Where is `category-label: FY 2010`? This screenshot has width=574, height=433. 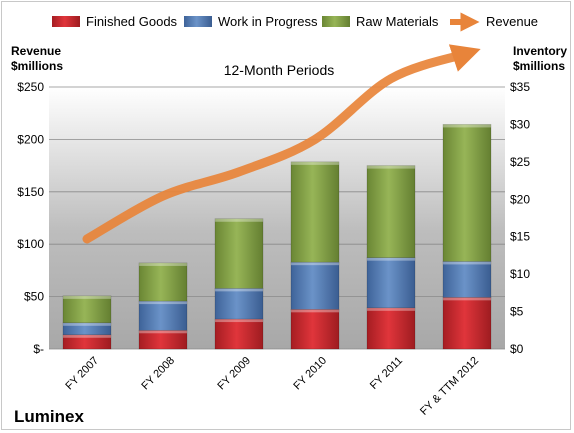
category-label: FY 2010 is located at coordinates (310, 374).